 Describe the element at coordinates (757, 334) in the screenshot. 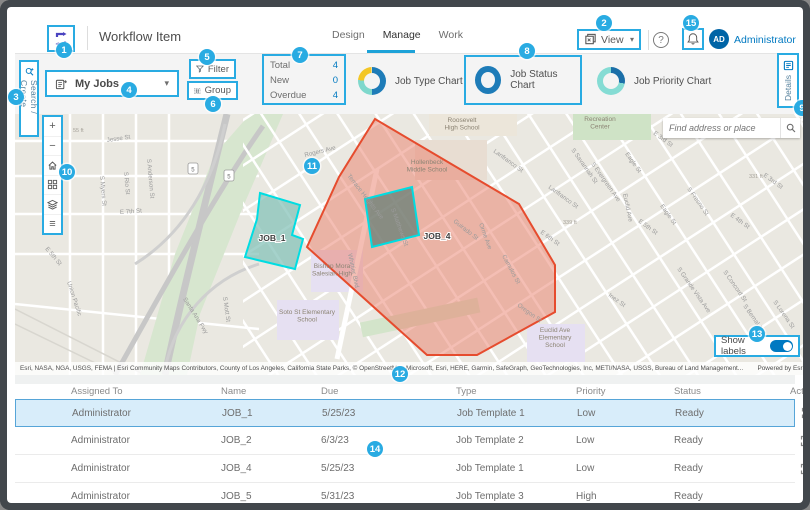

I see `callout-13: 13` at that location.